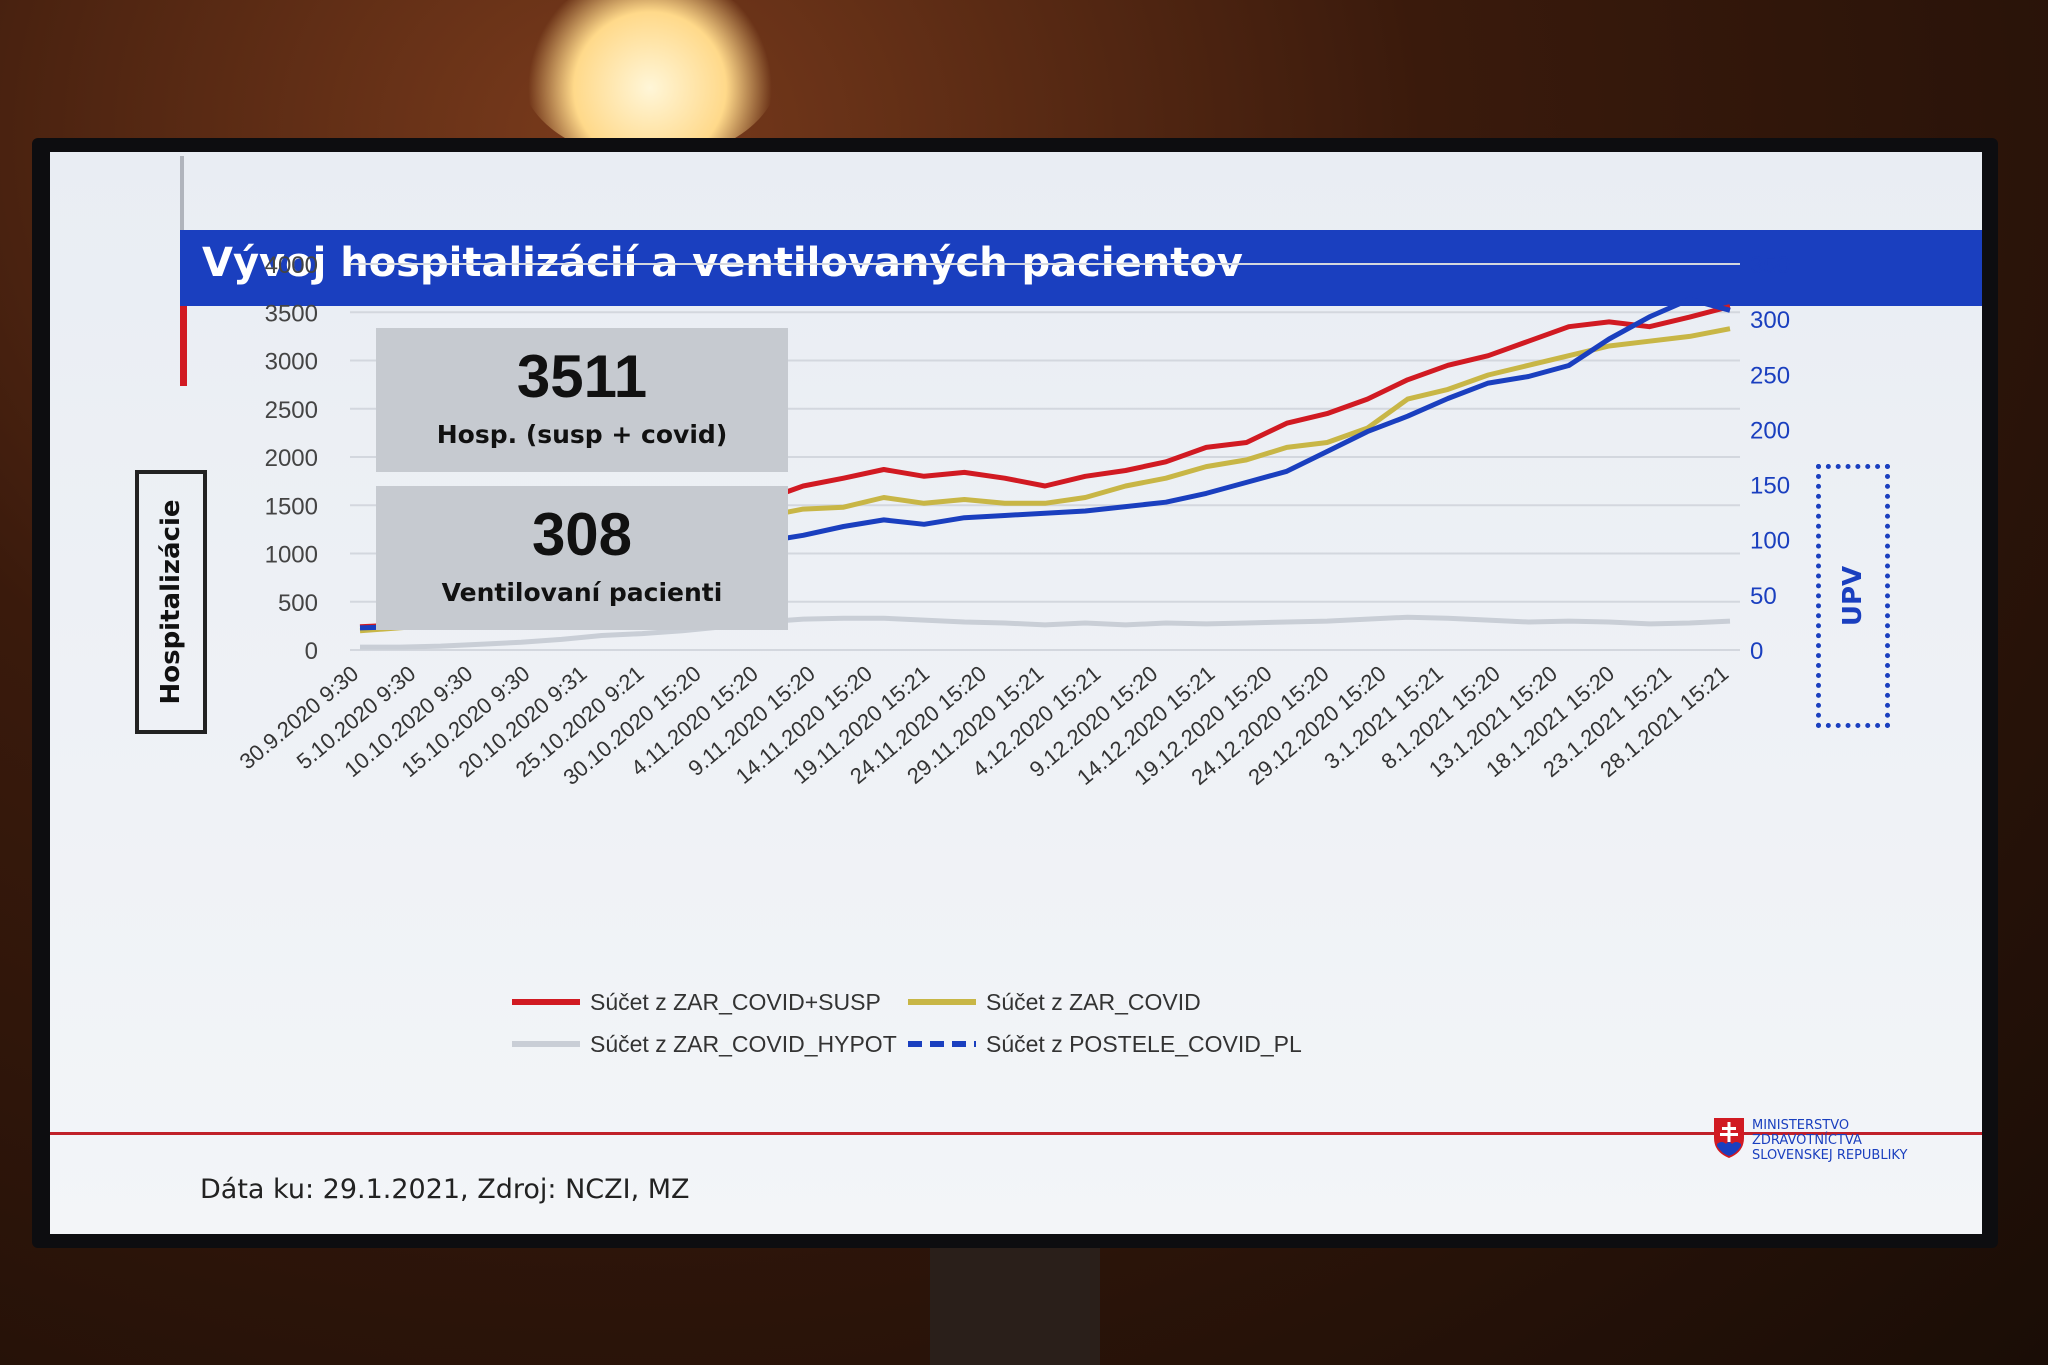  I want to click on kpi-hospitalized: 3511 Hosp. (susp + covid), so click(582, 400).